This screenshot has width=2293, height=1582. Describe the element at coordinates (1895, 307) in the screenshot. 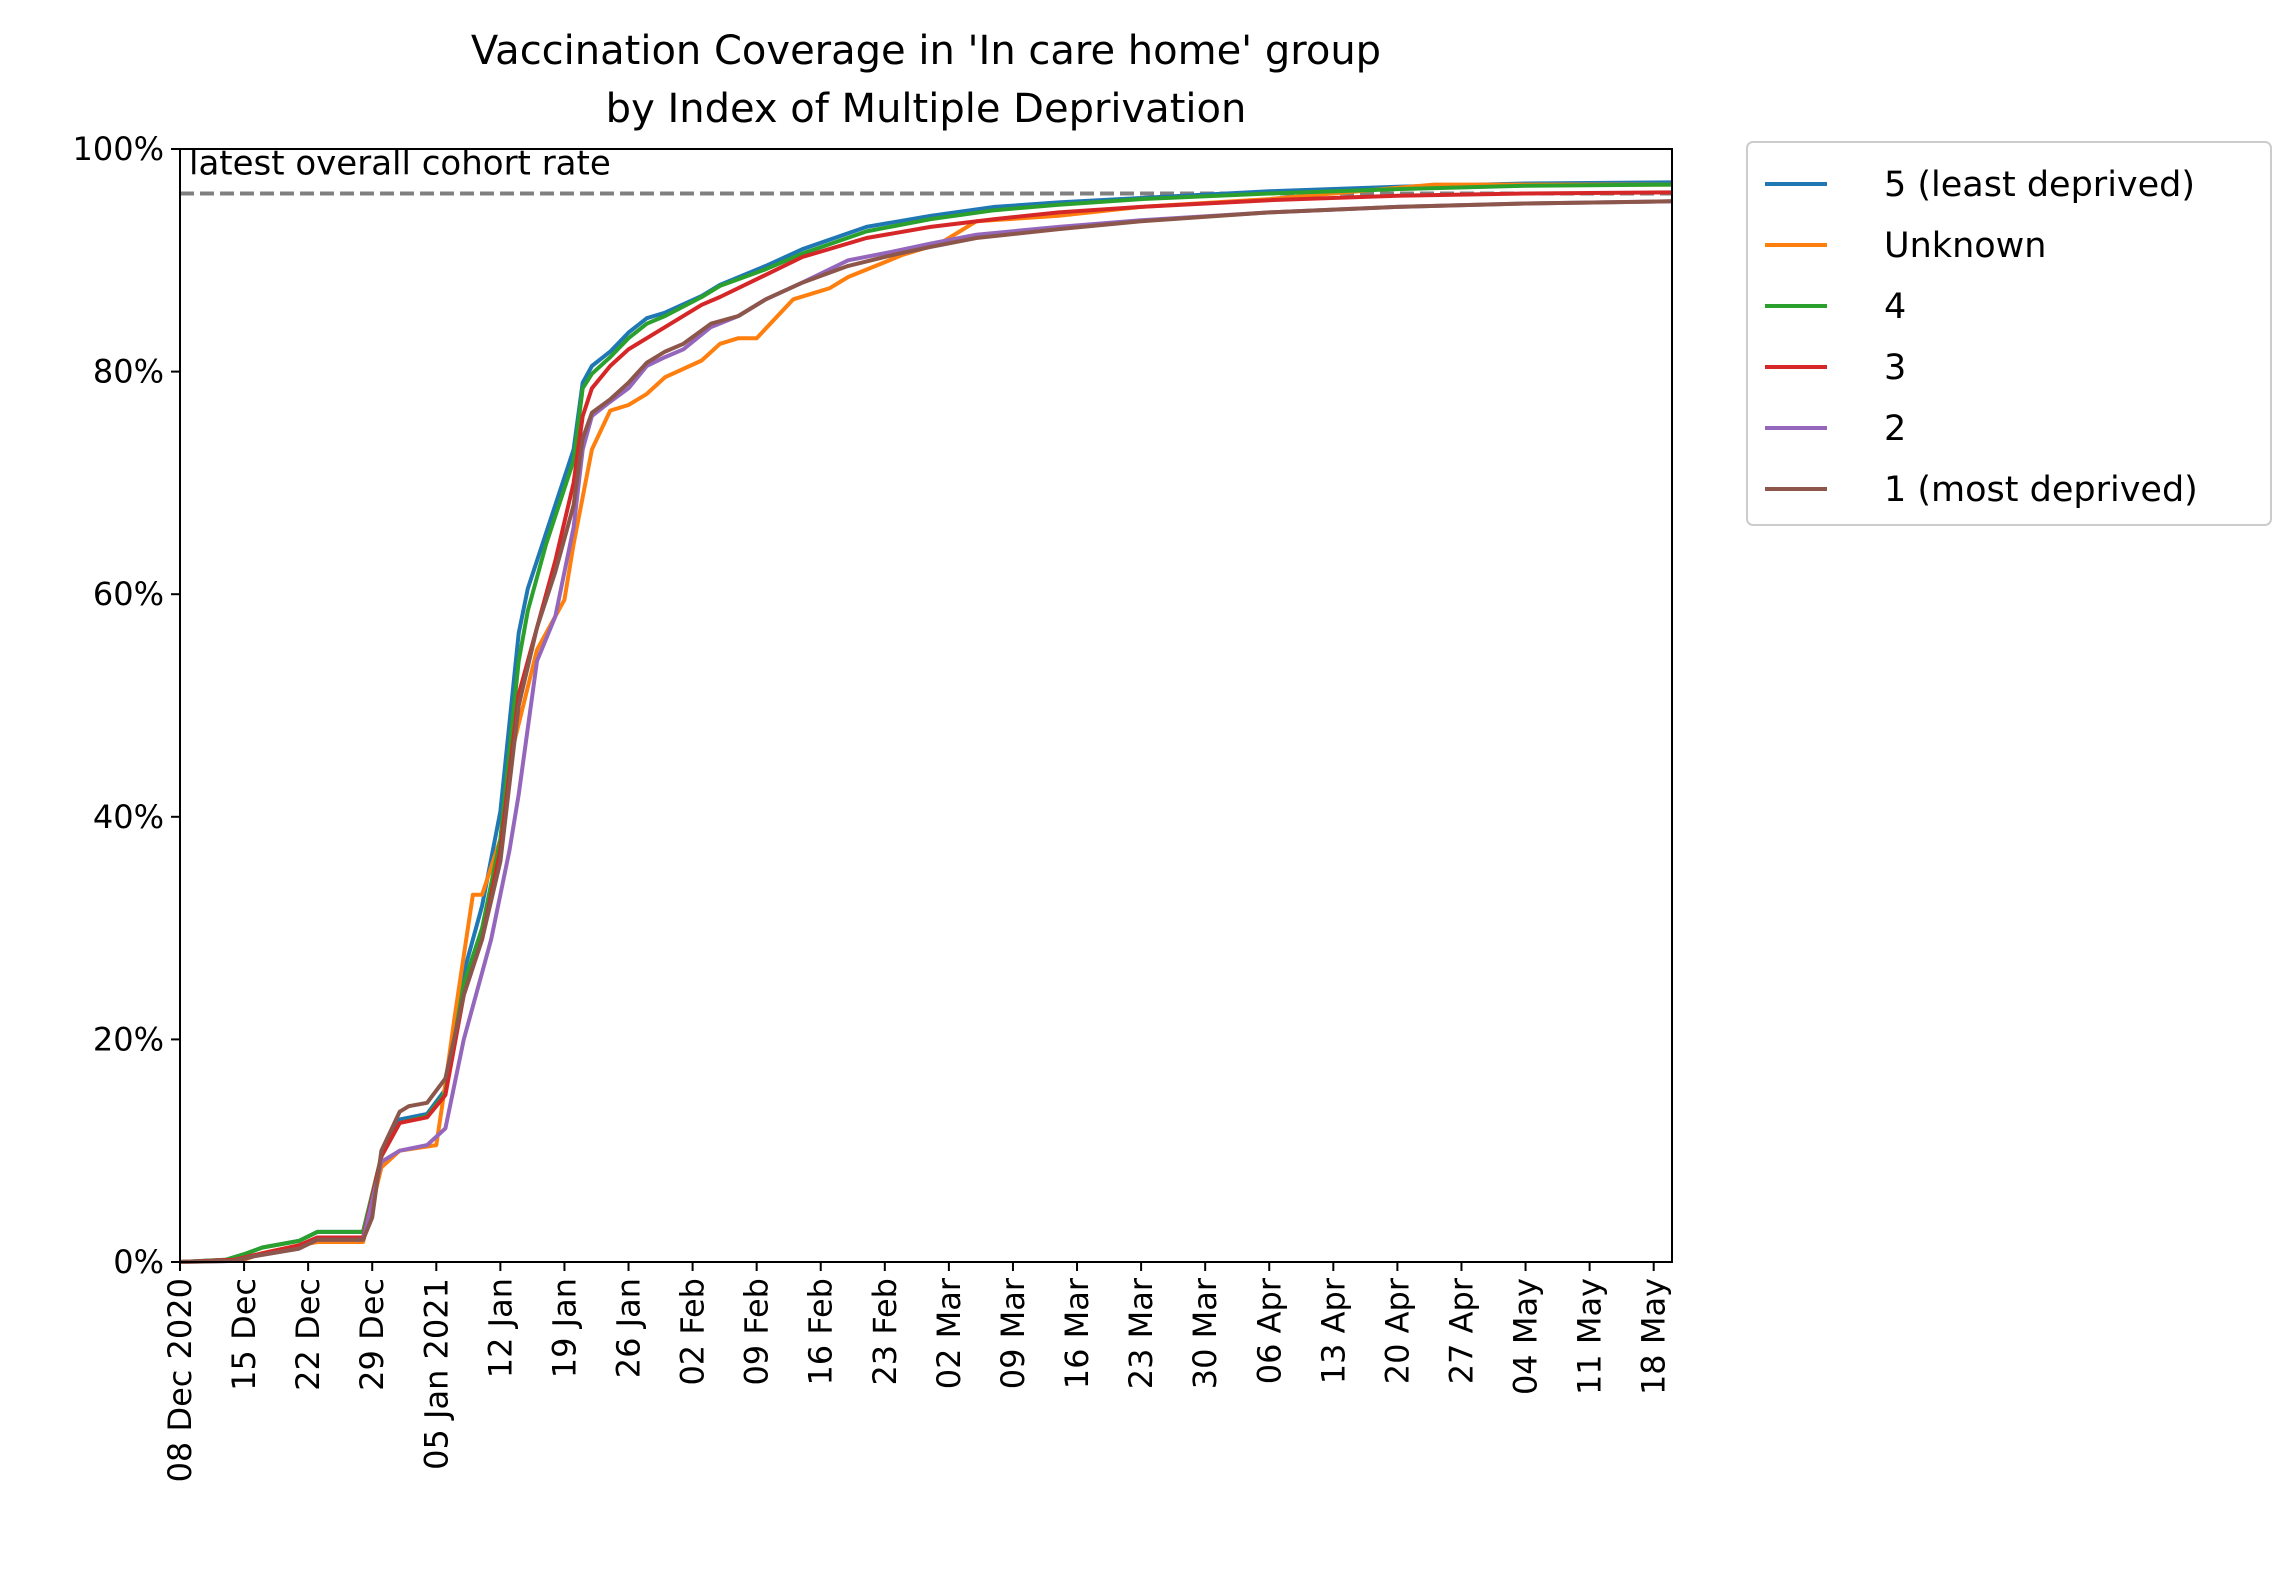

I see `legend-label: 4` at that location.